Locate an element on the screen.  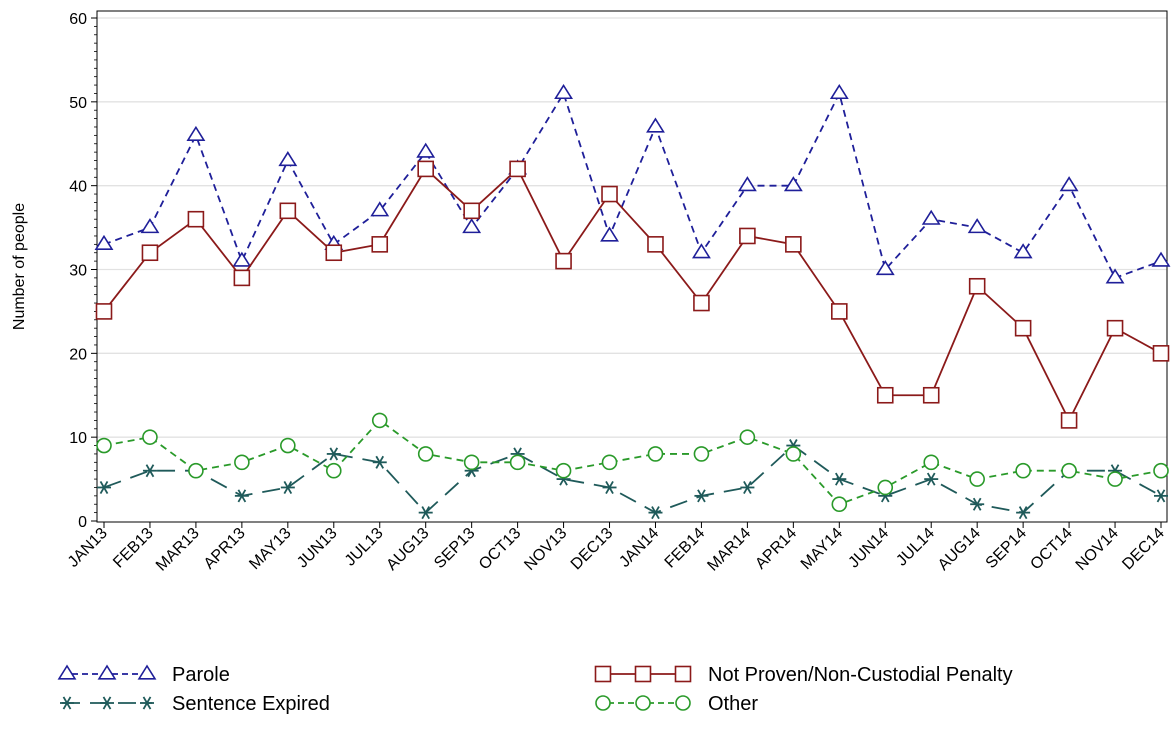
x-tick-label: NOV14 is located at coordinates (1097, 549).